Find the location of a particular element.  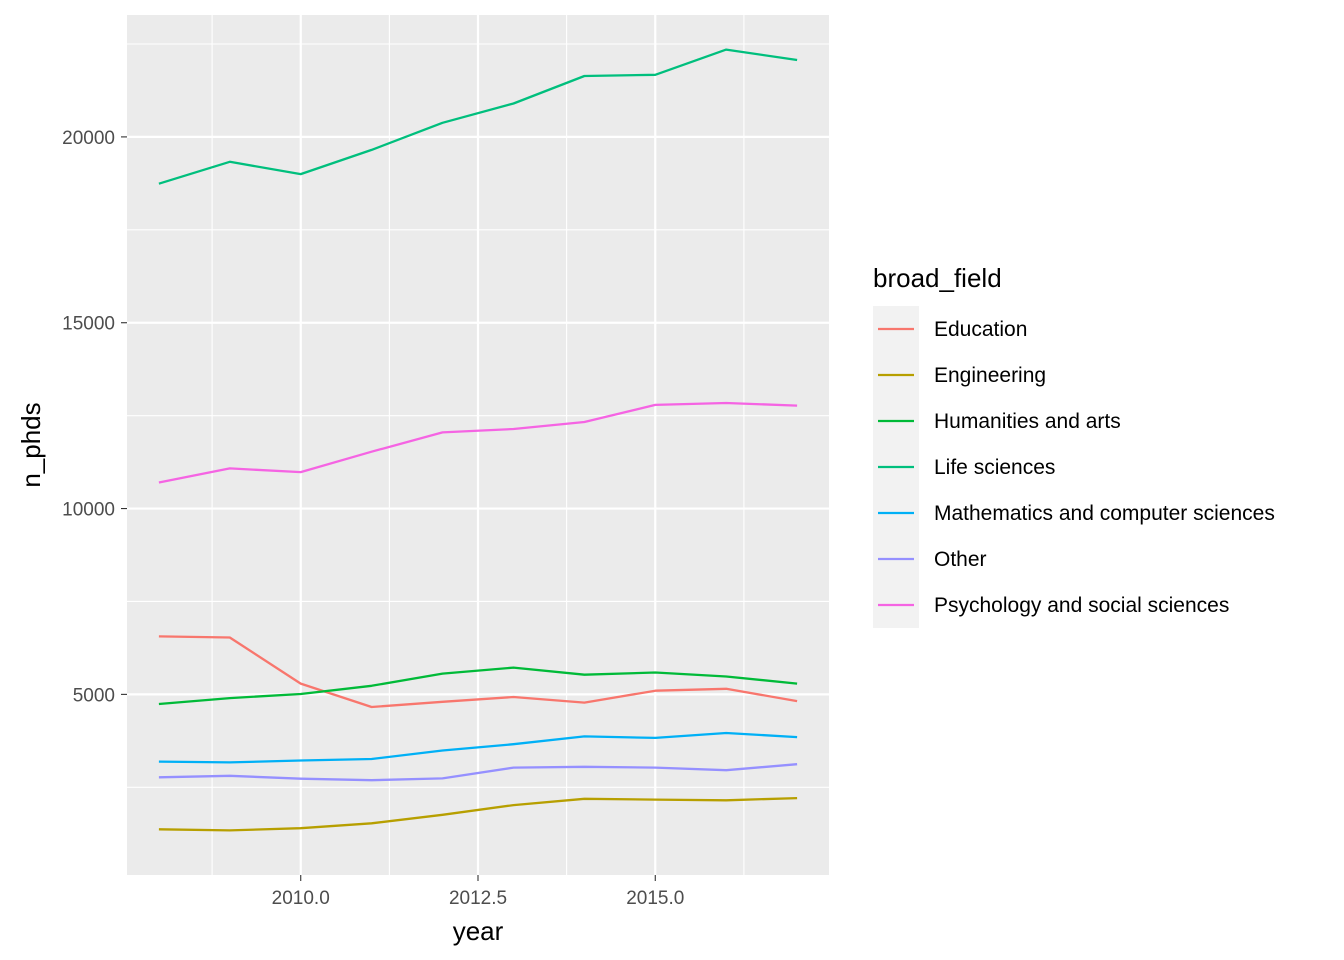

x-tick-label: 2010.0 is located at coordinates (301, 898).